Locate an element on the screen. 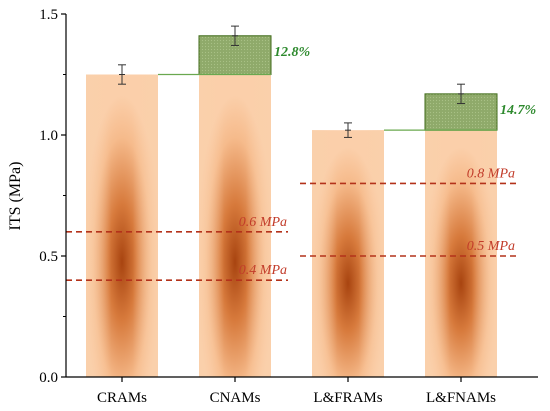 Image resolution: width=550 pixels, height=411 pixels. x-tick-label: CNAMs is located at coordinates (235, 398).